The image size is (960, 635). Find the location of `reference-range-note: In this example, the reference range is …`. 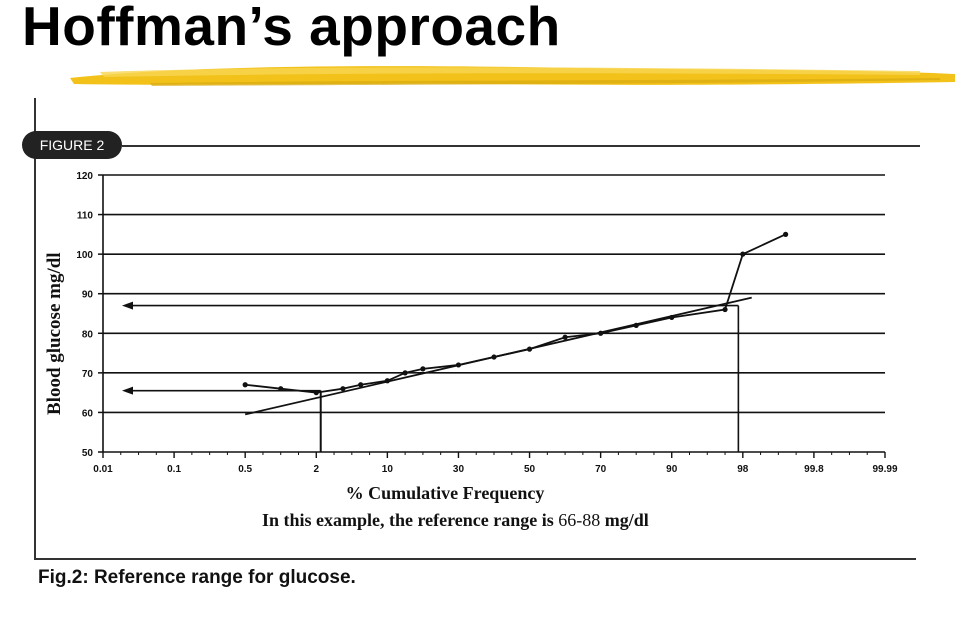

reference-range-note: In this example, the reference range is … is located at coordinates (455, 520).